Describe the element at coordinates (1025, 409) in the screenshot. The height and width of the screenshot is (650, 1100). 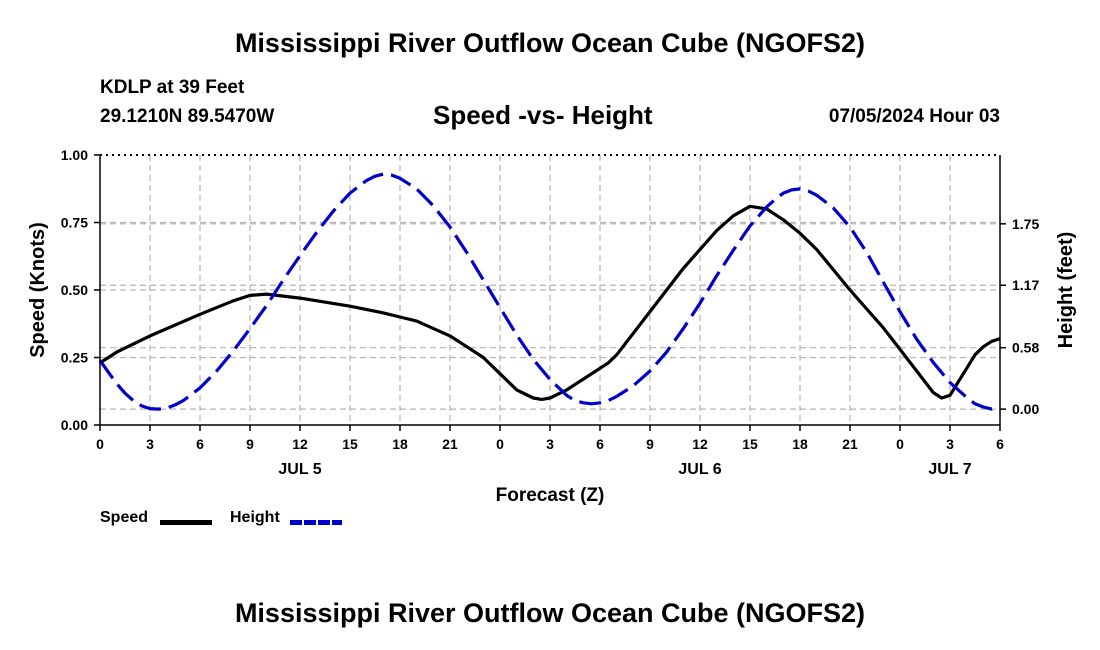
I see `y-right-tick-label: 0.00` at that location.